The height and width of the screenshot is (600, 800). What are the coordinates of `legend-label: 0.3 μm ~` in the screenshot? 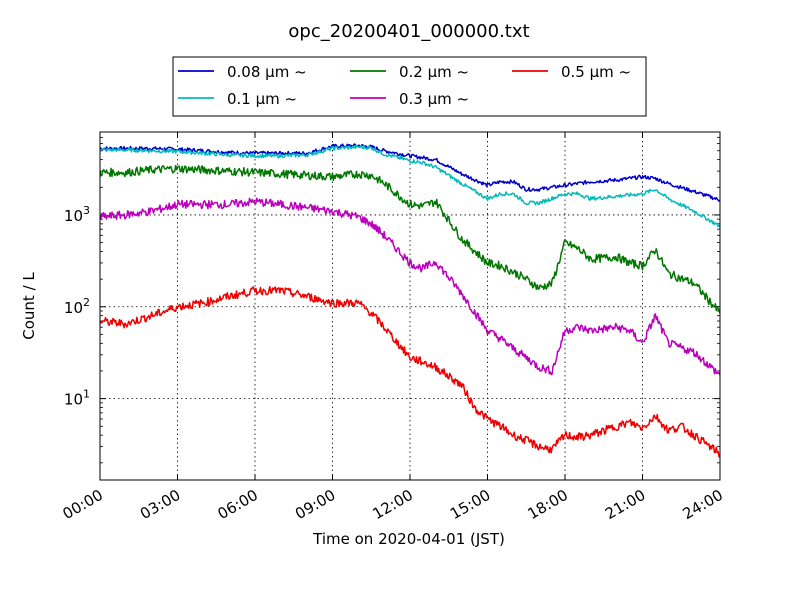 It's located at (434, 99).